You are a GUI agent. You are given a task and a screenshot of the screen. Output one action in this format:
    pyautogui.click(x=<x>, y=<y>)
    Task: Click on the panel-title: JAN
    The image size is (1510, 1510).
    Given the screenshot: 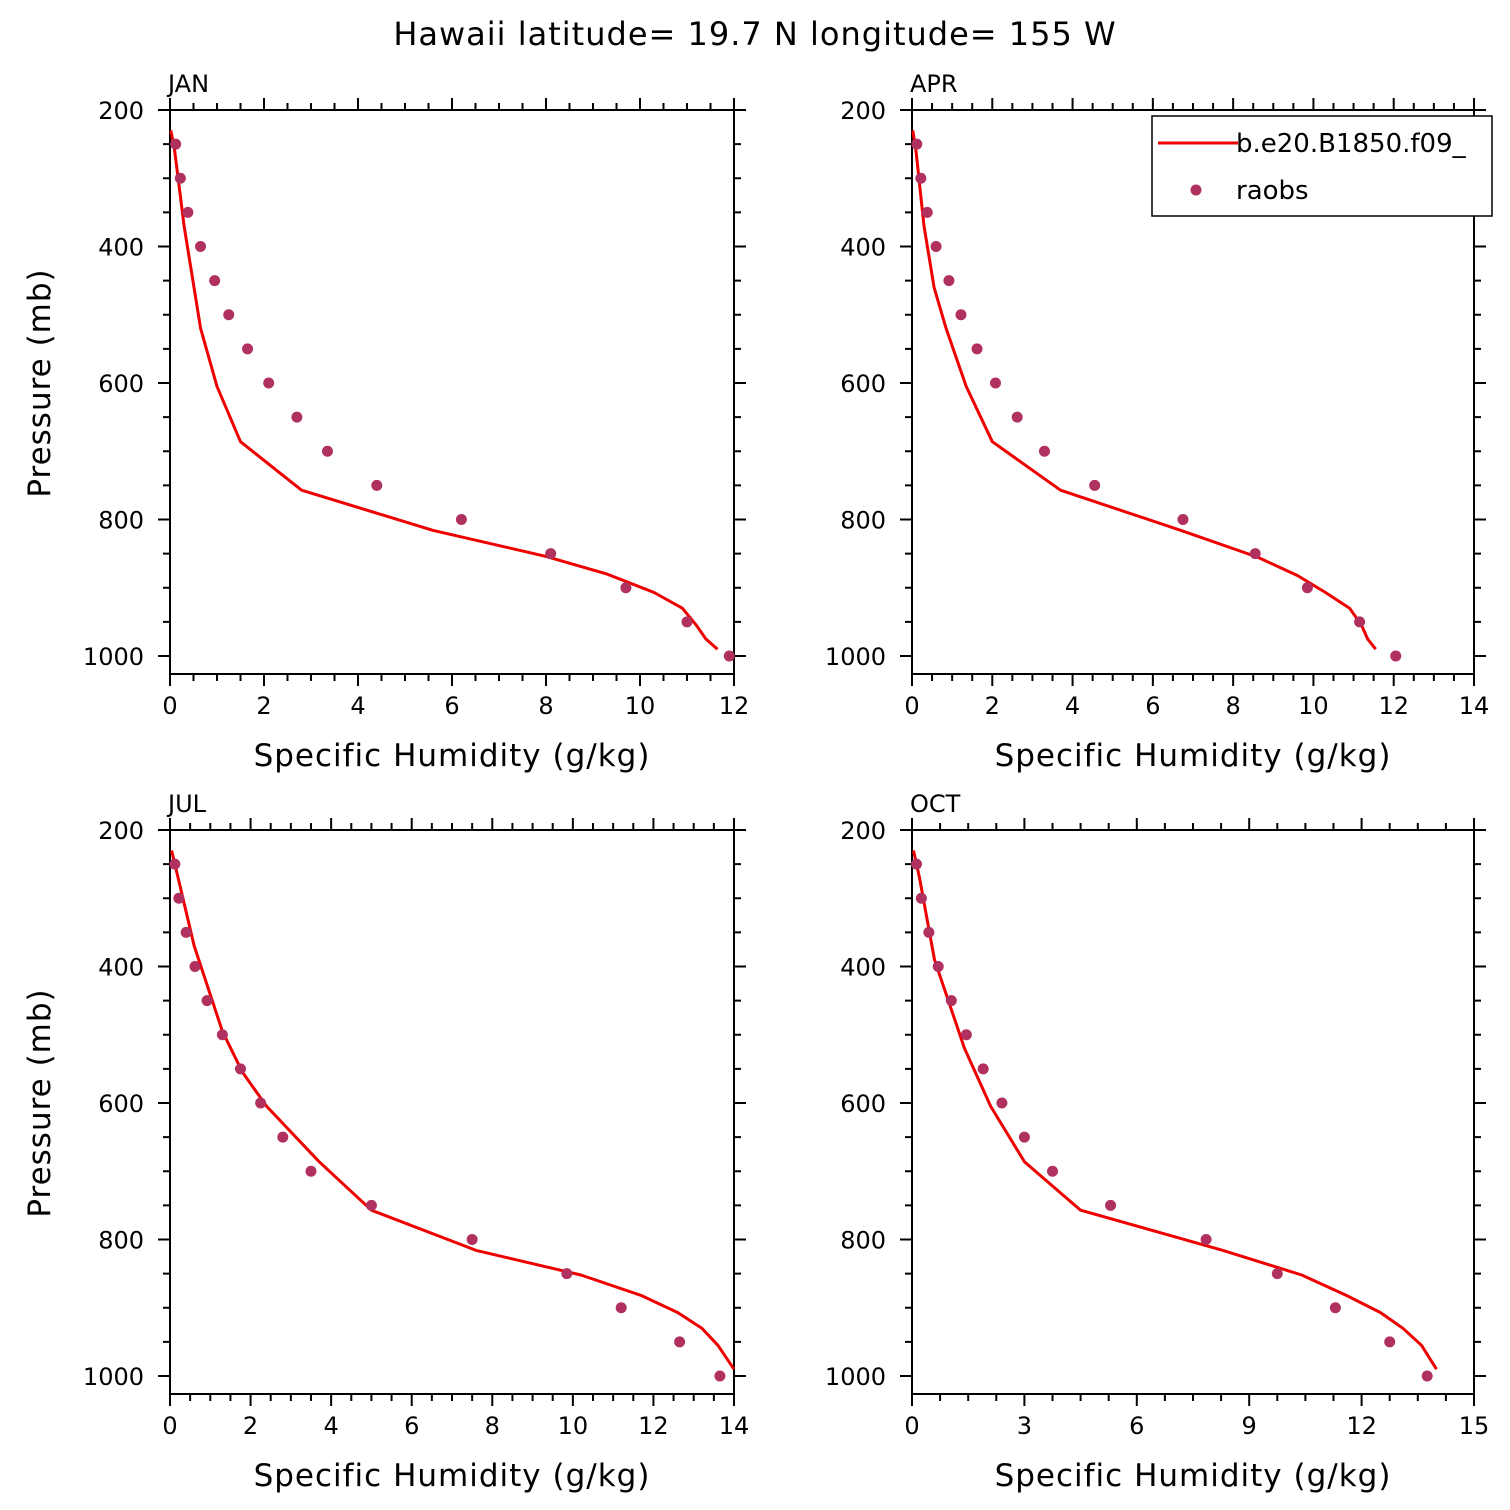 What is the action you would take?
    pyautogui.click(x=187, y=84)
    